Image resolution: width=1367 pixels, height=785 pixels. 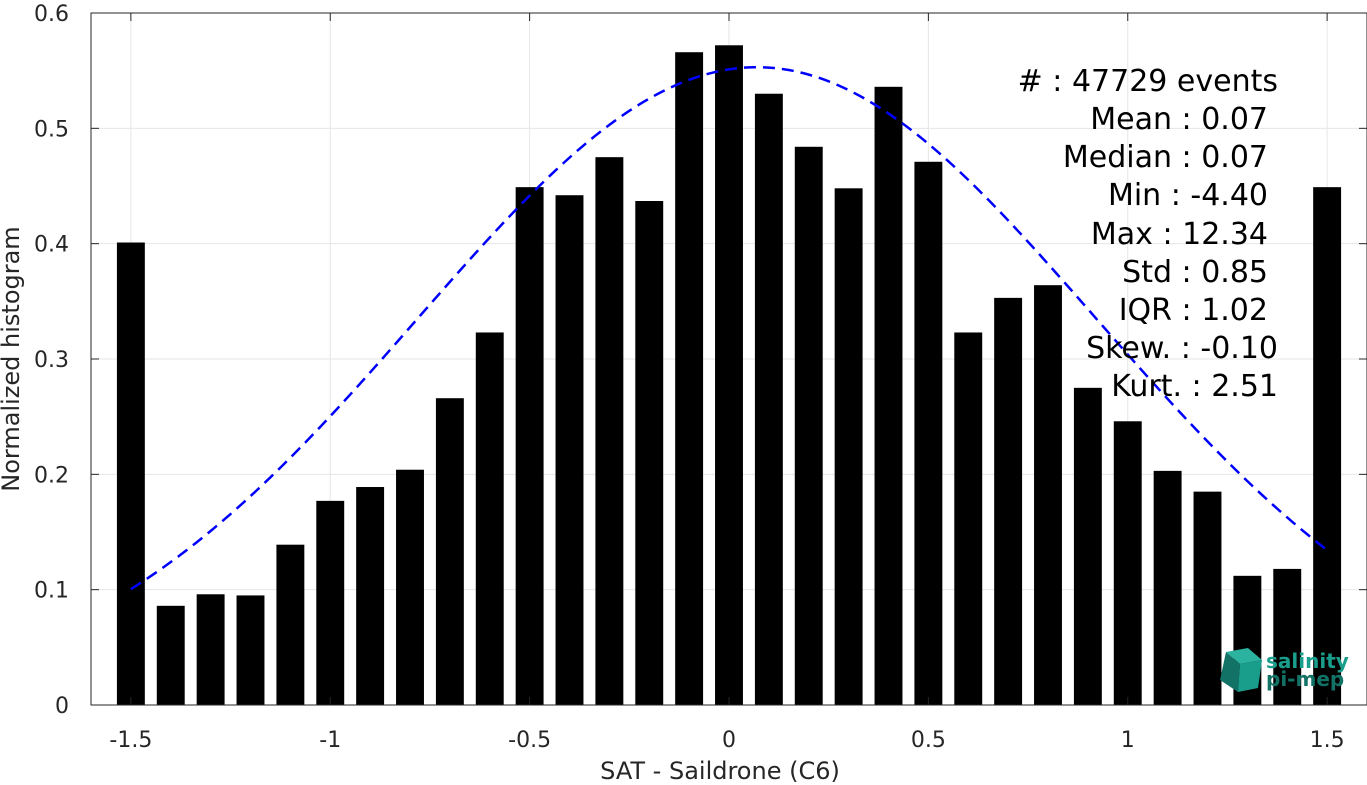 I want to click on y-tick-label: 0.3, so click(x=51, y=360).